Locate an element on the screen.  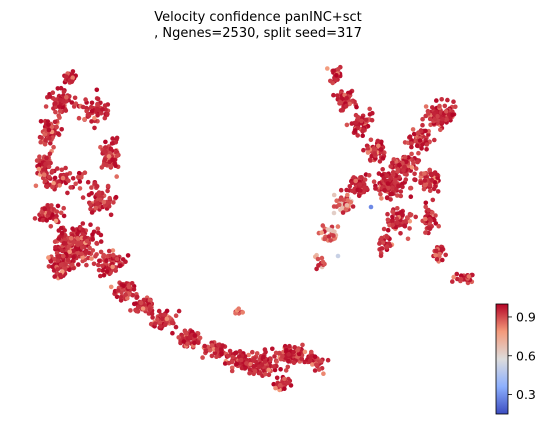
colorbar-ticks: 0.3 0.6 0.9 is located at coordinates (522, 355).